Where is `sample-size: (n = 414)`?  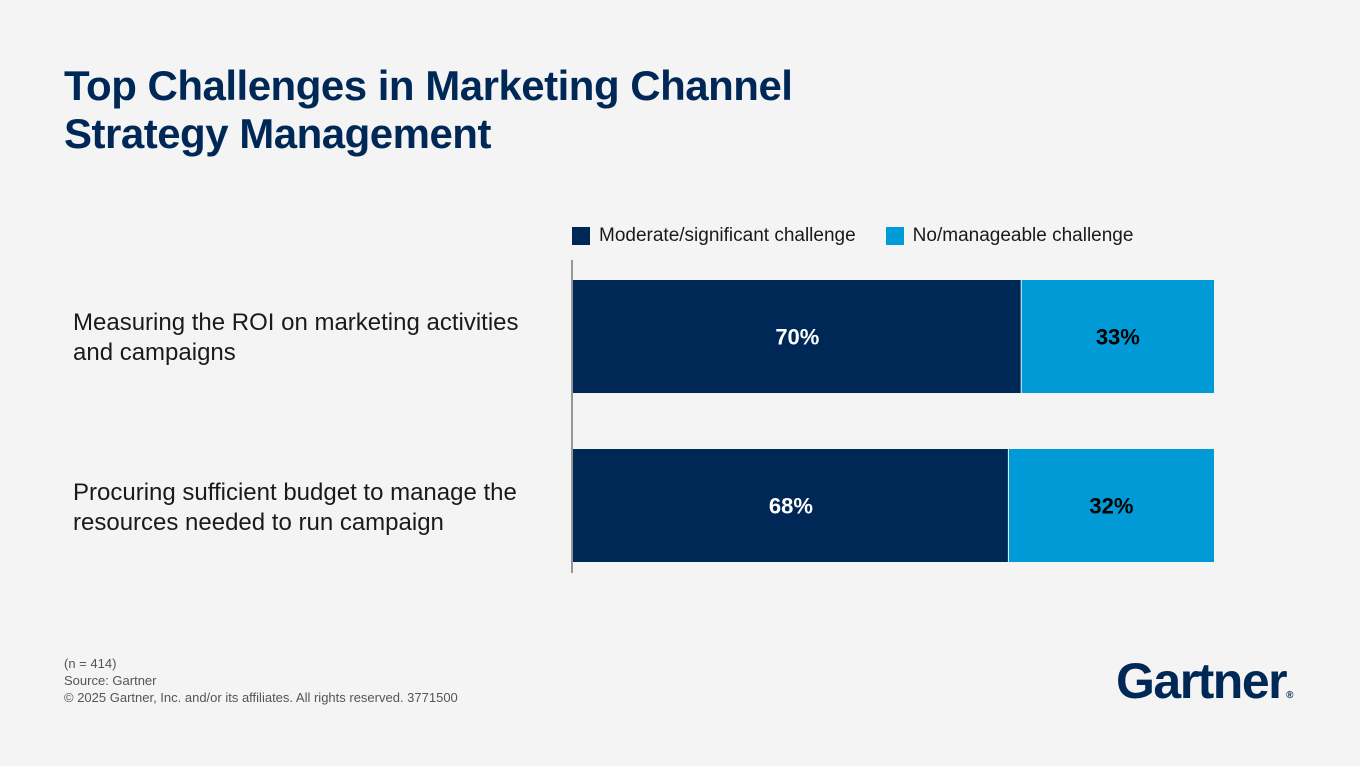
sample-size: (n = 414) is located at coordinates (90, 663).